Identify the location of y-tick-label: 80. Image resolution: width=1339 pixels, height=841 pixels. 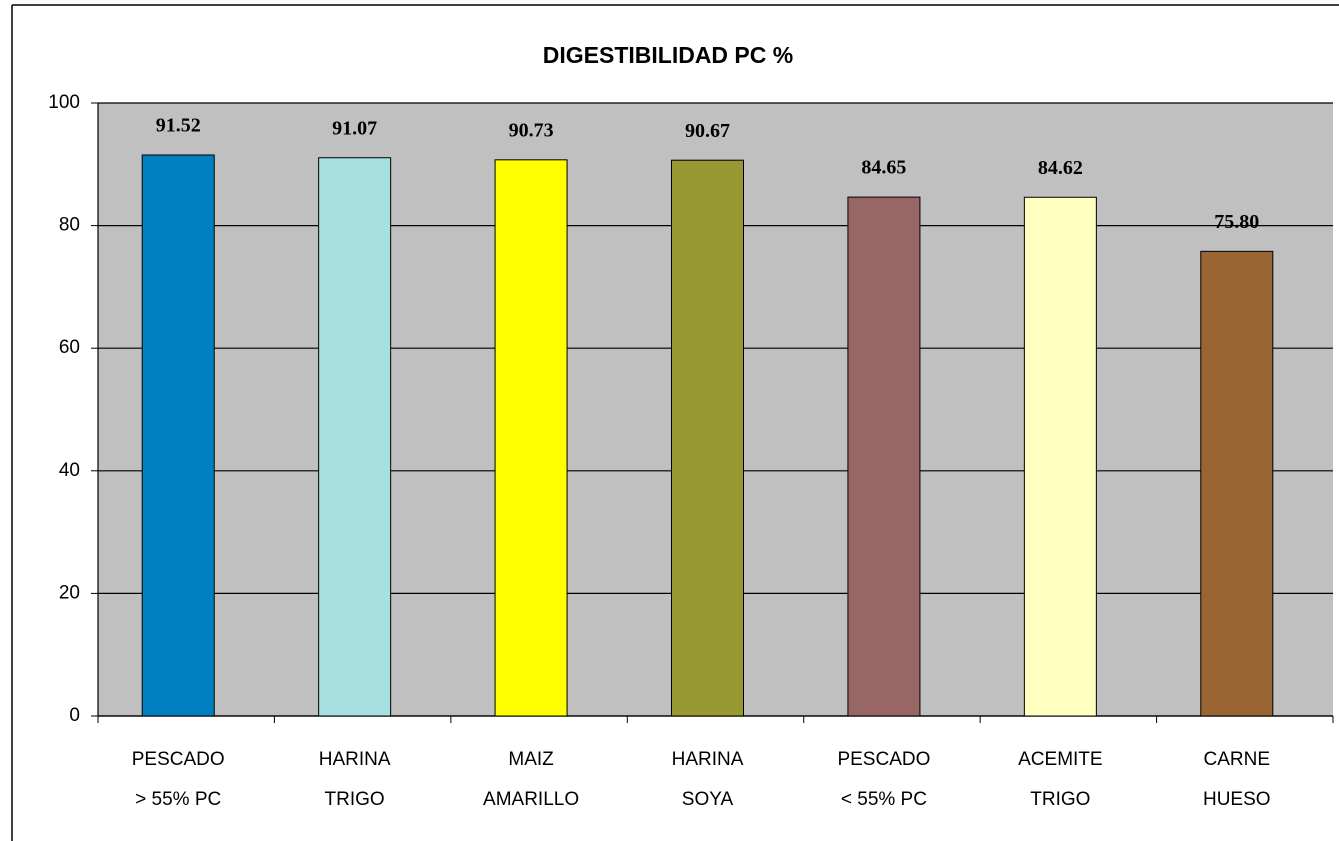
(69, 225).